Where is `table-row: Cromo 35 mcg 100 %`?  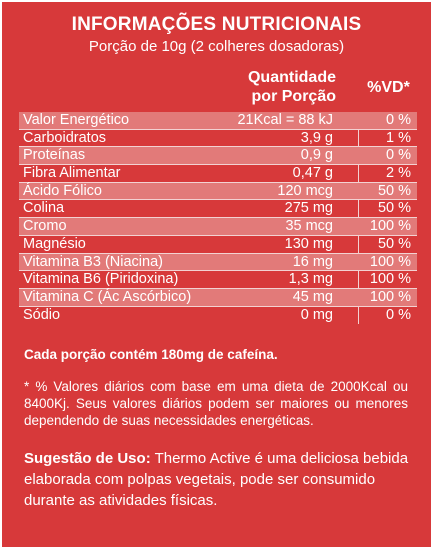 table-row: Cromo 35 mcg 100 % is located at coordinates (218, 227).